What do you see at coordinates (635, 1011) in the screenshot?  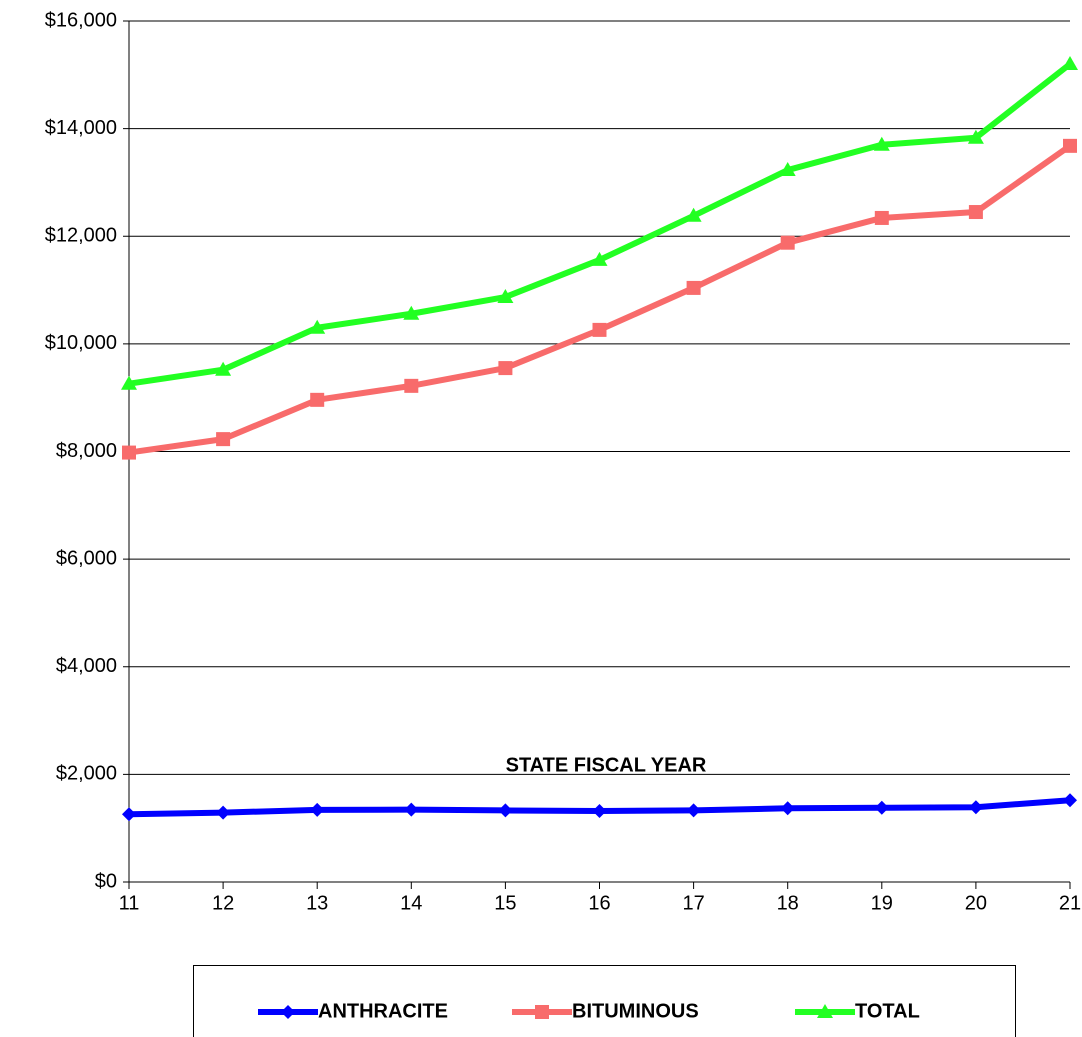 I see `legend-label: BITUMINOUS` at bounding box center [635, 1011].